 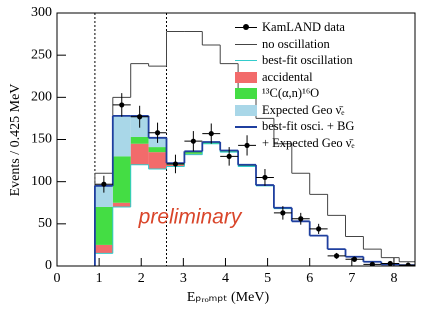 What do you see at coordinates (303, 27) in the screenshot?
I see `legend-label: KamLAND data` at bounding box center [303, 27].